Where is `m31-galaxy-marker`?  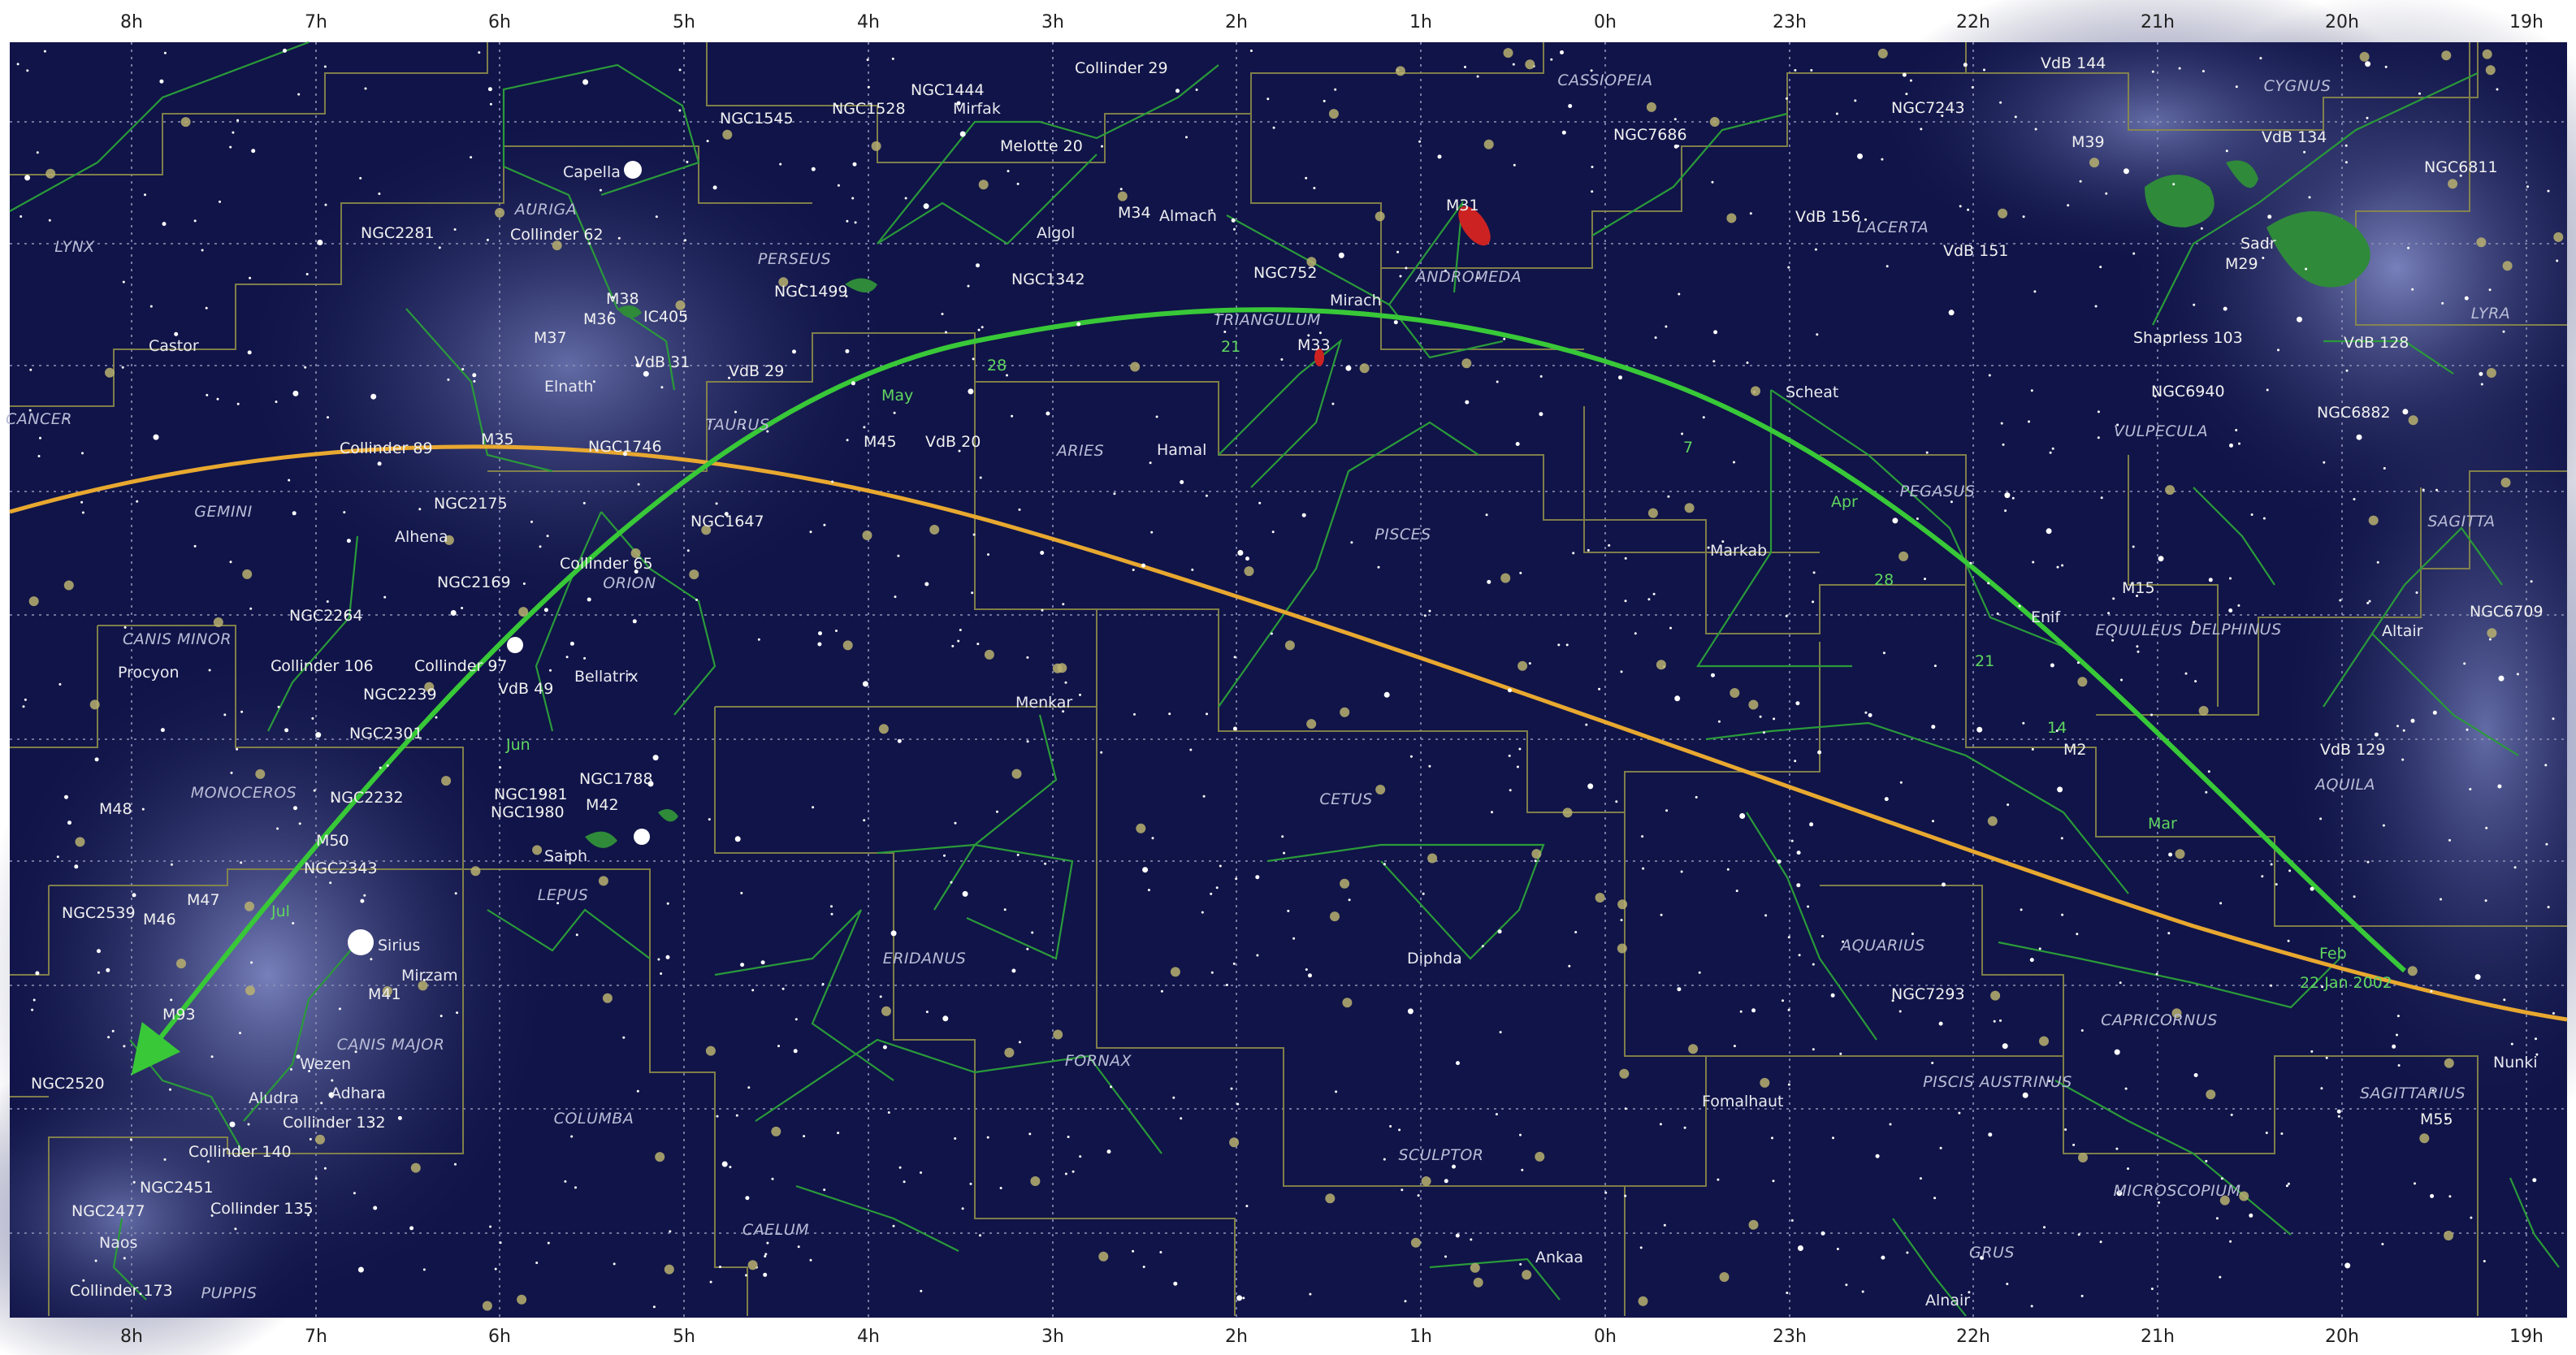 m31-galaxy-marker is located at coordinates (1474, 226).